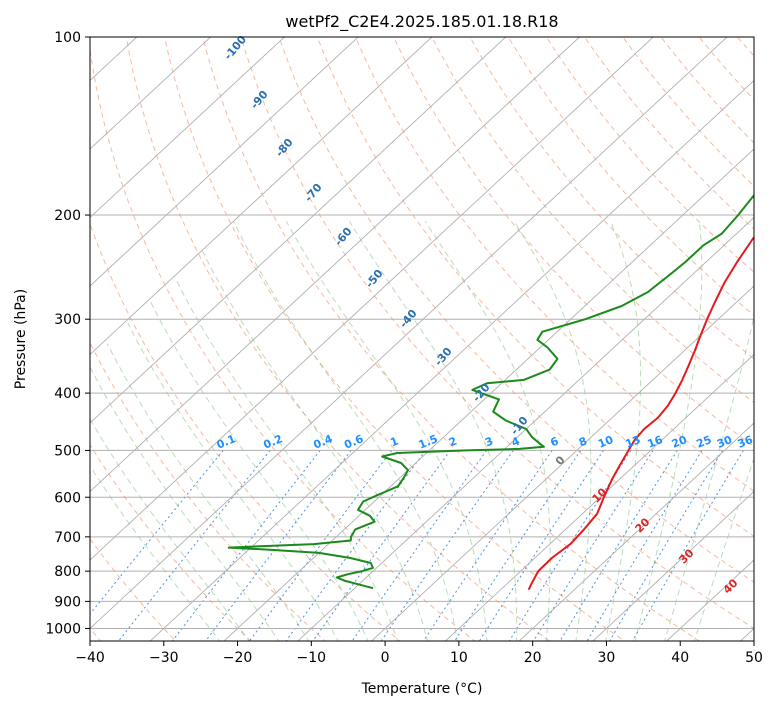 This screenshot has height=708, width=775. I want to click on mixing-ratio-label: 2, so click(453, 441).